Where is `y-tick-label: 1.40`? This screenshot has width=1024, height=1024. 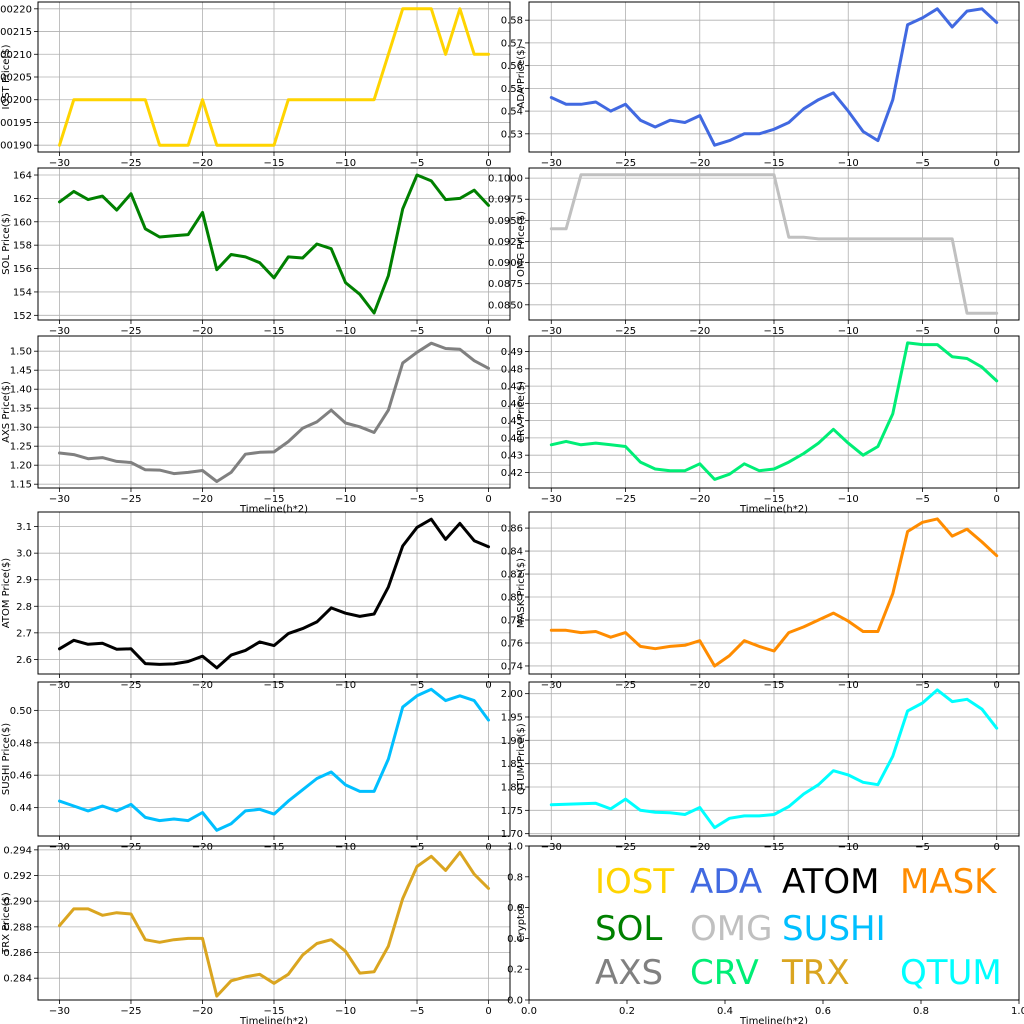 y-tick-label: 1.40 is located at coordinates (21, 390).